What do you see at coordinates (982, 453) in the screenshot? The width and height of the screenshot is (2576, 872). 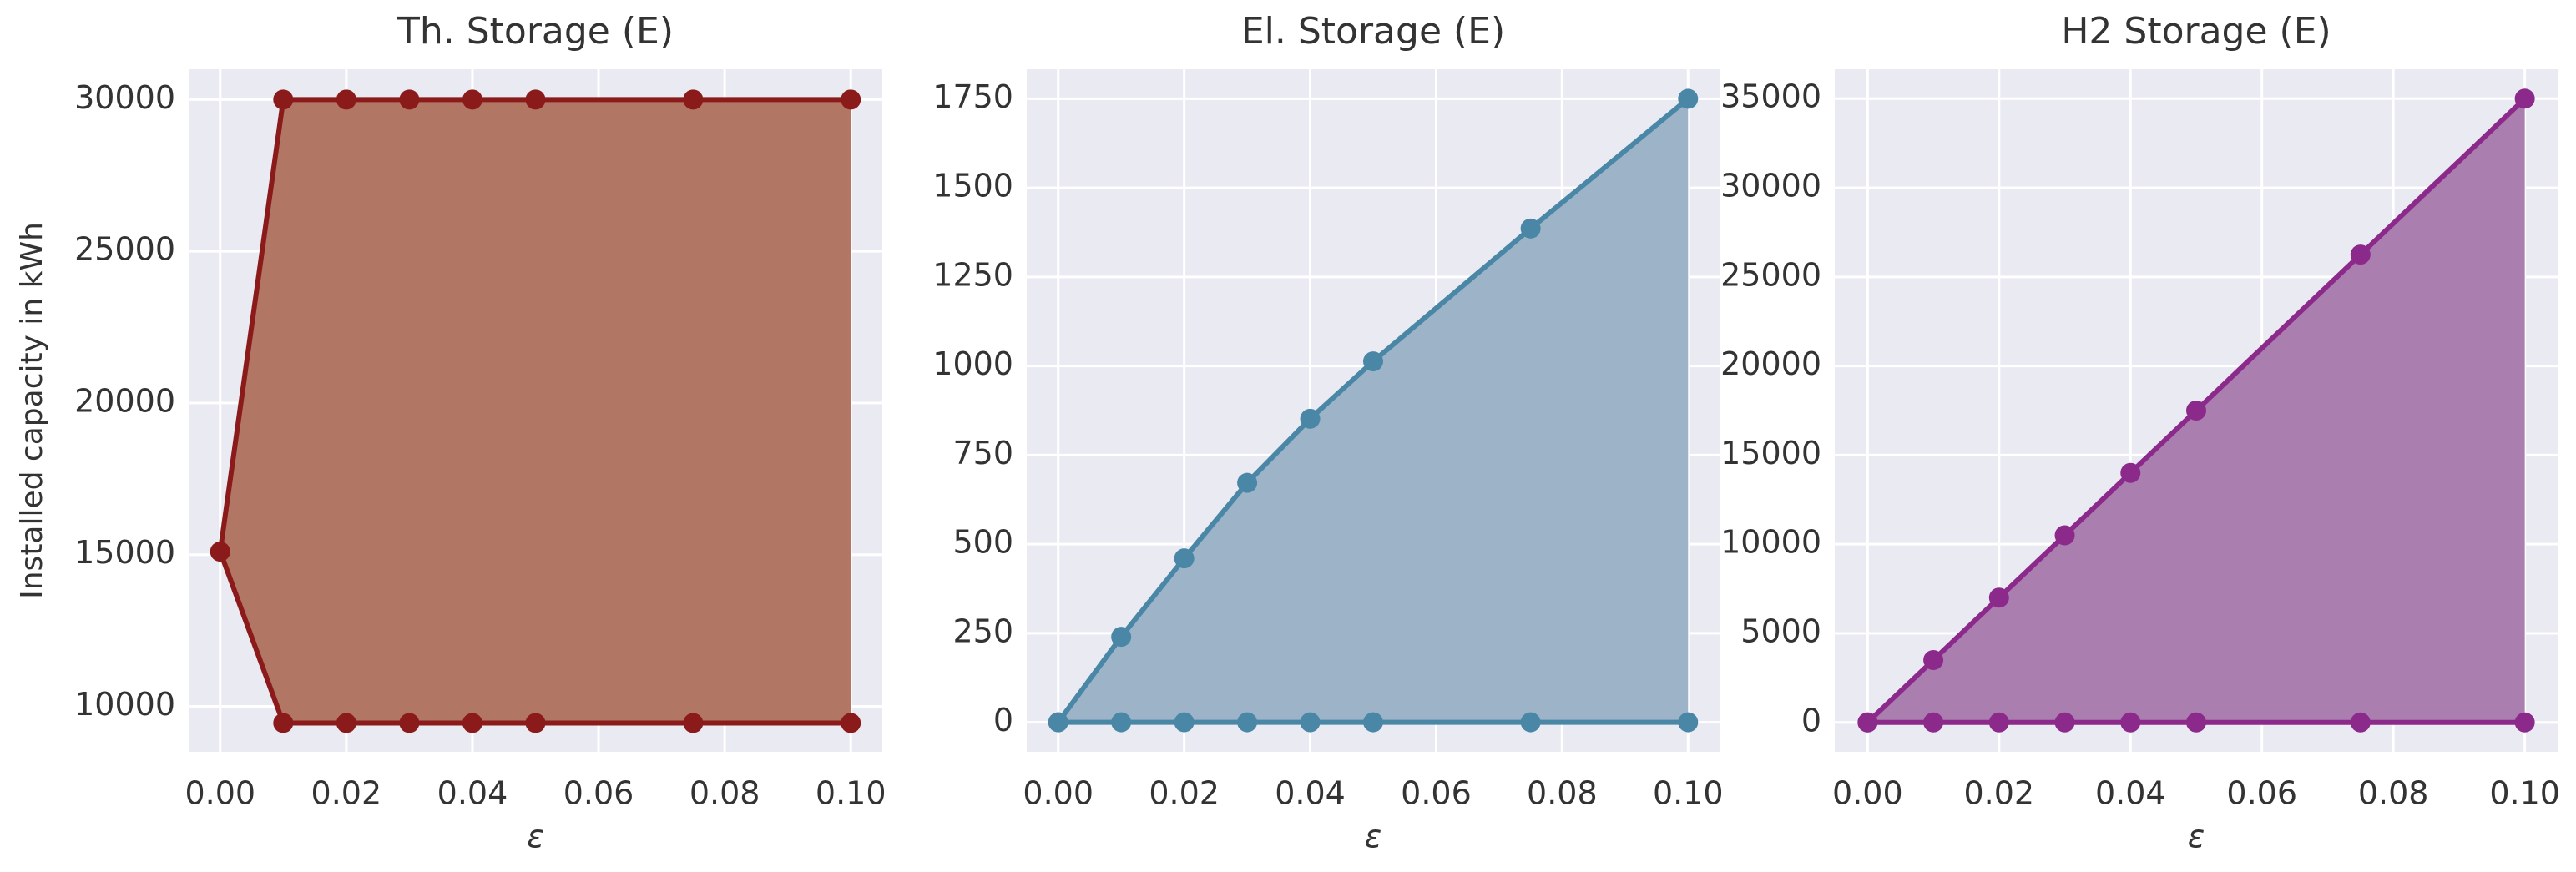 I see `y-tick-label: 750` at bounding box center [982, 453].